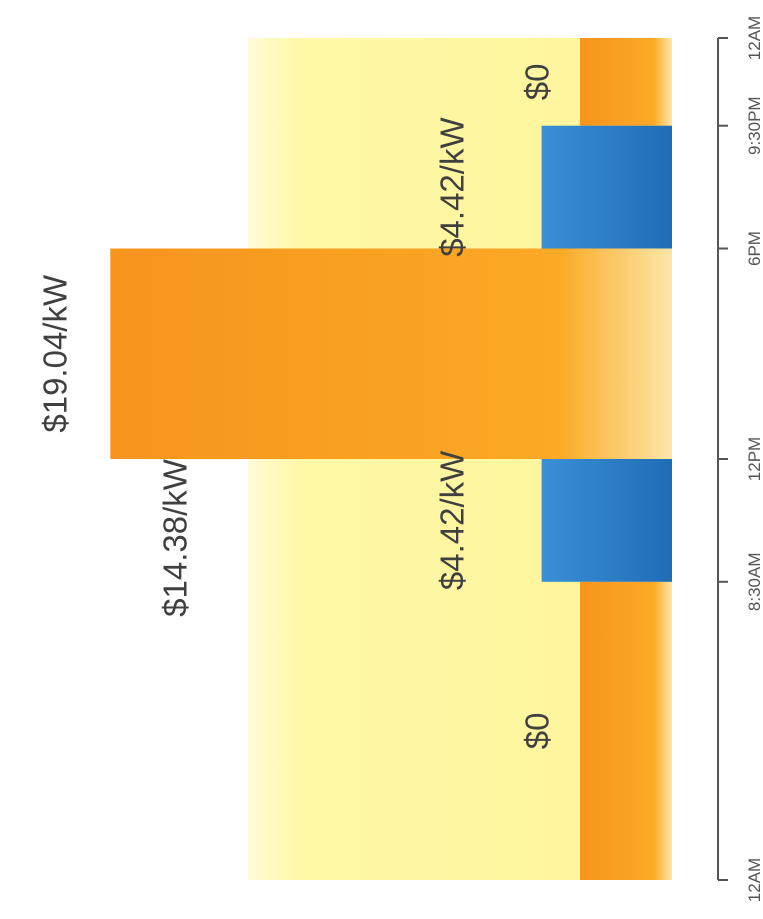 This screenshot has height=919, width=763. I want to click on tick-label: 8:30AM, so click(754, 581).